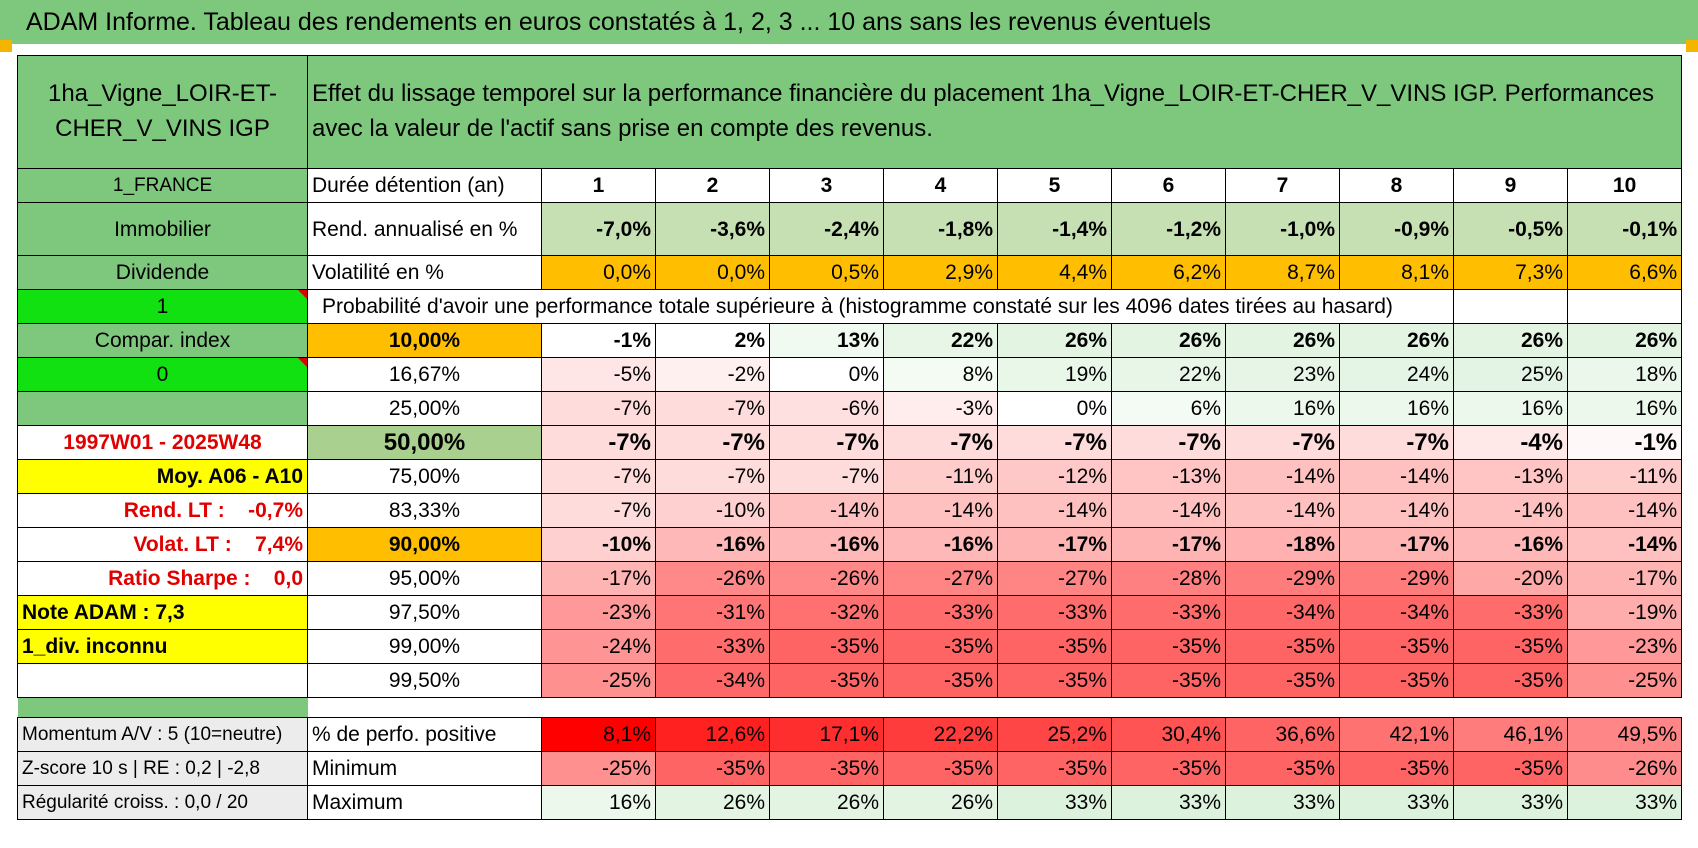 The image size is (1698, 848). What do you see at coordinates (424, 510) in the screenshot?
I see `percentile-cell: 83,33%` at bounding box center [424, 510].